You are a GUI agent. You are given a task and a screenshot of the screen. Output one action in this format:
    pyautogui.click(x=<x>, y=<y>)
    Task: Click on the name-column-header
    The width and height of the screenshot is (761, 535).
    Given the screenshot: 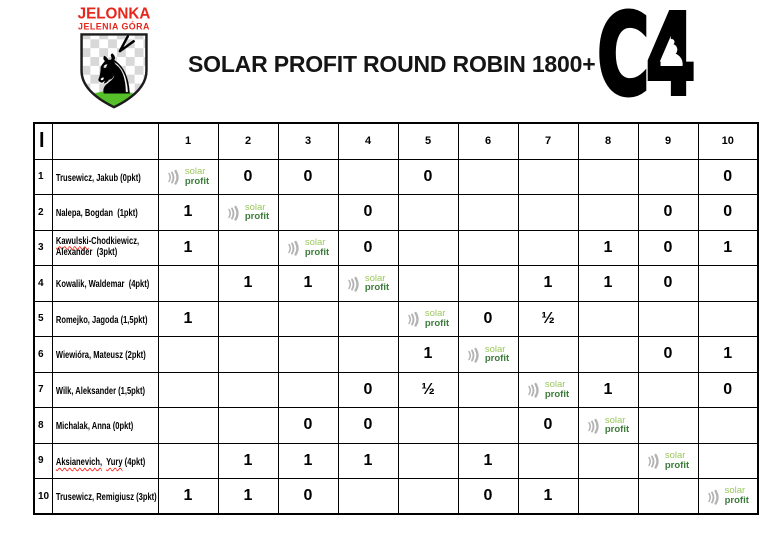 What is the action you would take?
    pyautogui.click(x=105, y=141)
    